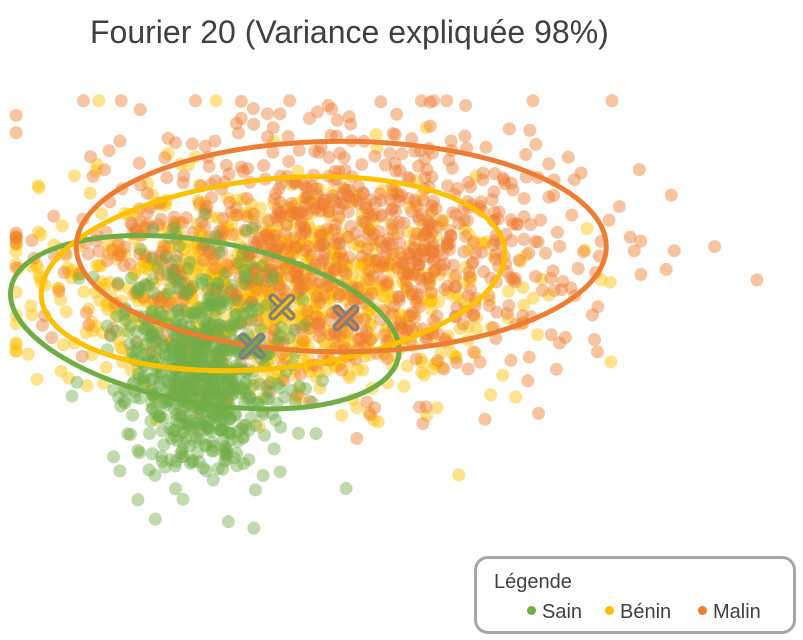  I want to click on legend-label-sain: Sain, so click(562, 612).